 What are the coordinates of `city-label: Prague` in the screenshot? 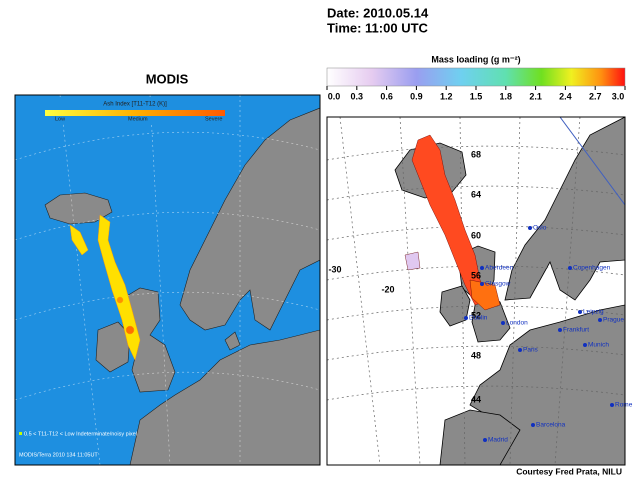 It's located at (613, 320).